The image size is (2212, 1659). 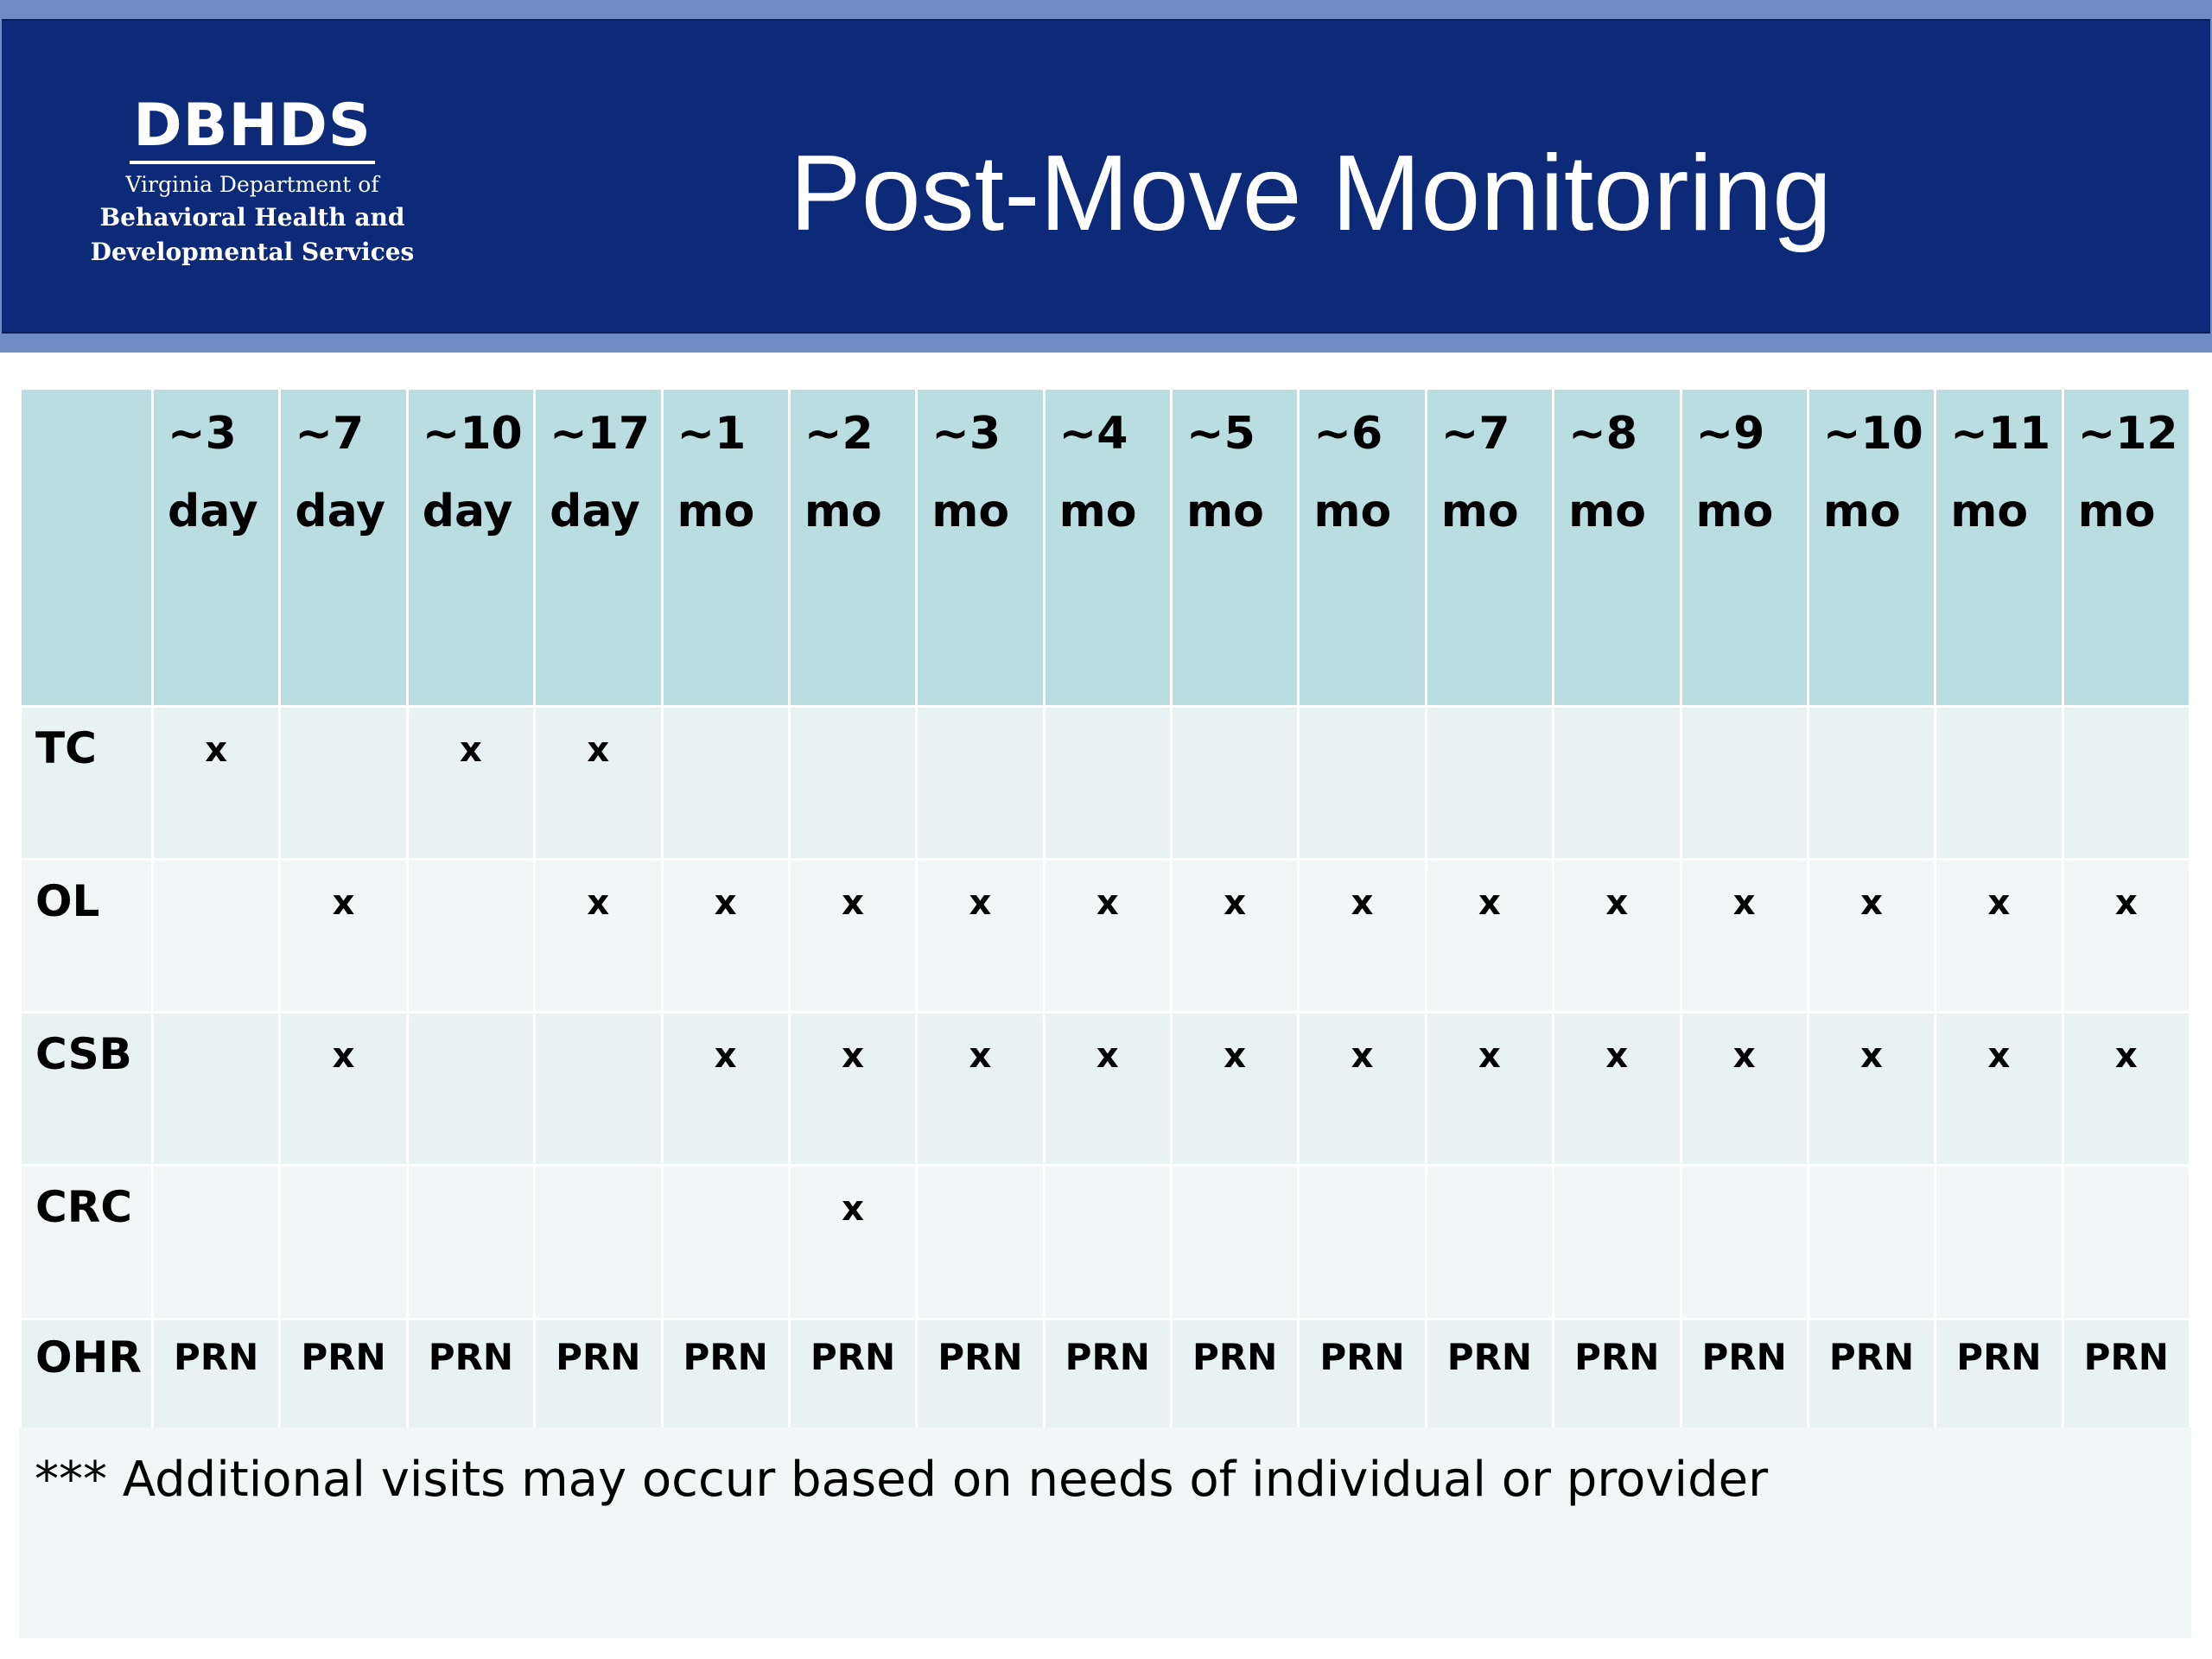 I want to click on column-header: ~17 day, so click(x=598, y=547).